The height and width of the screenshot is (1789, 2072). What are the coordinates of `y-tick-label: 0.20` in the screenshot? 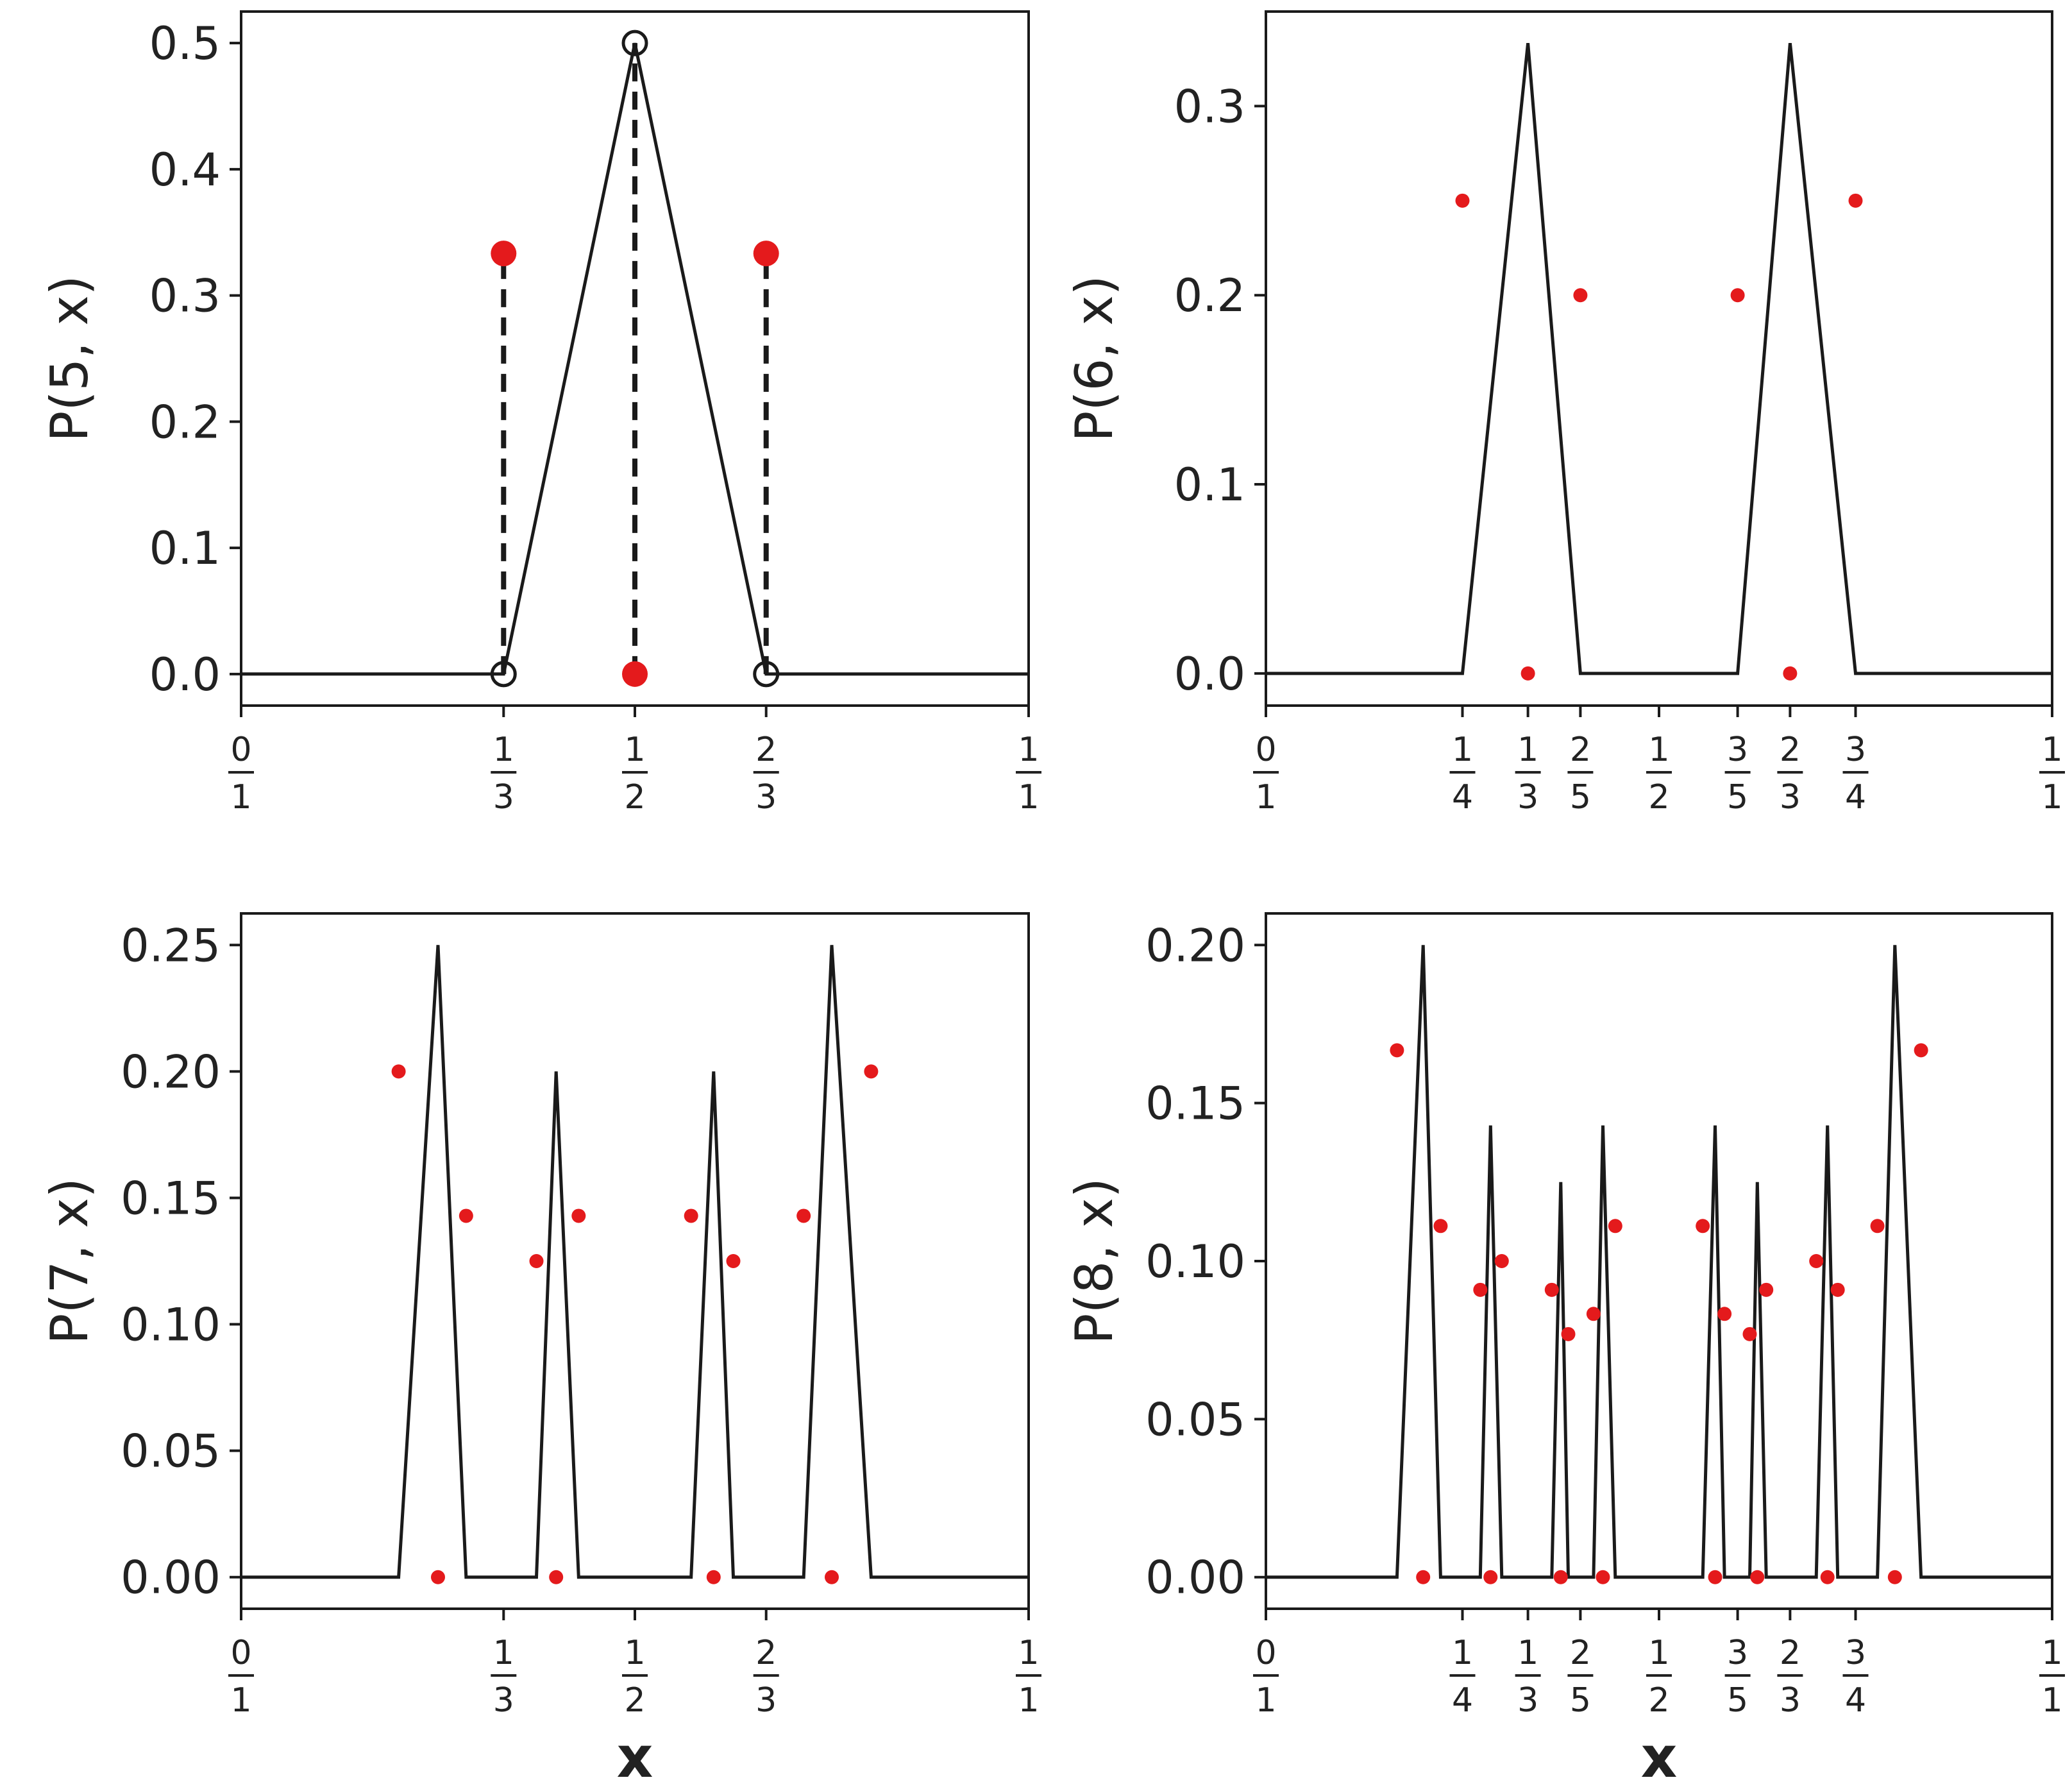 It's located at (1195, 946).